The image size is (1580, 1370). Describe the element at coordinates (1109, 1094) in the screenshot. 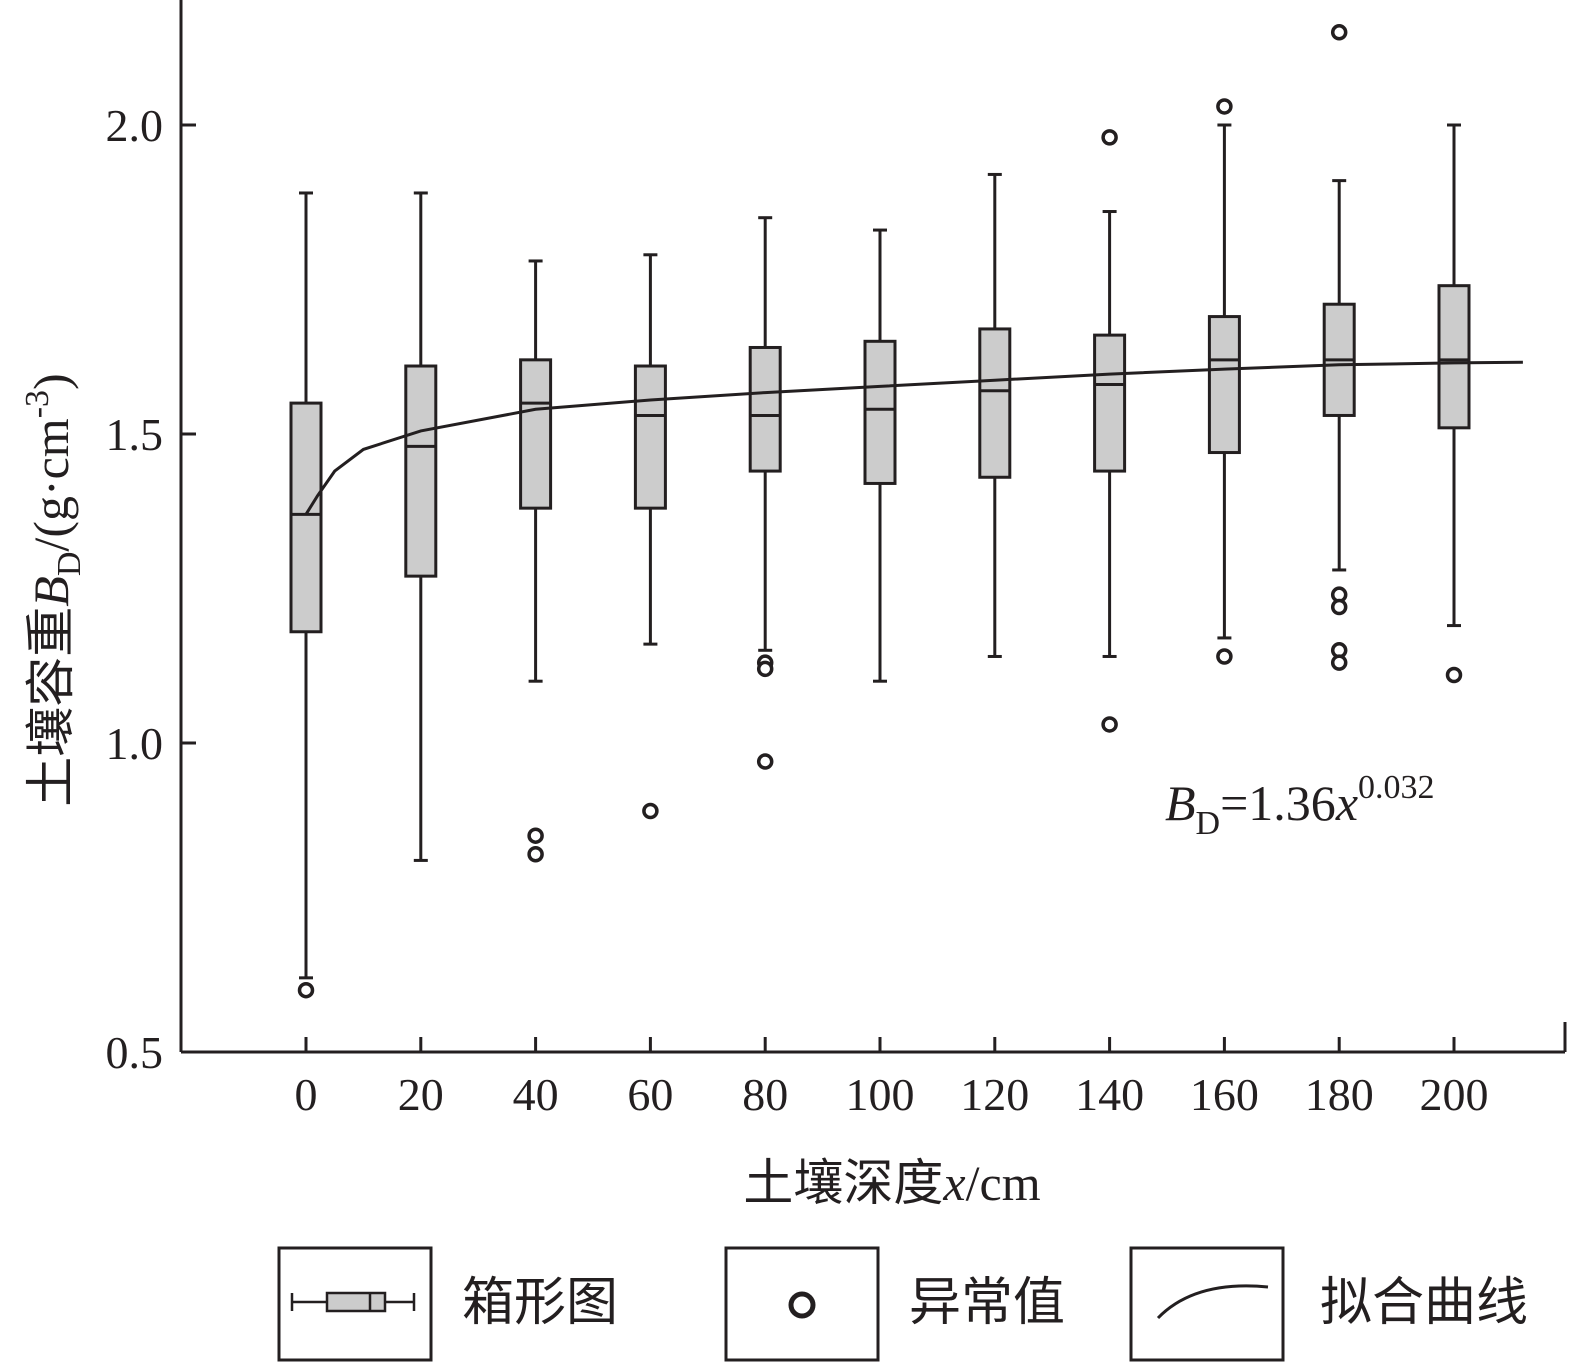

I see `x-tick-label: 140` at that location.